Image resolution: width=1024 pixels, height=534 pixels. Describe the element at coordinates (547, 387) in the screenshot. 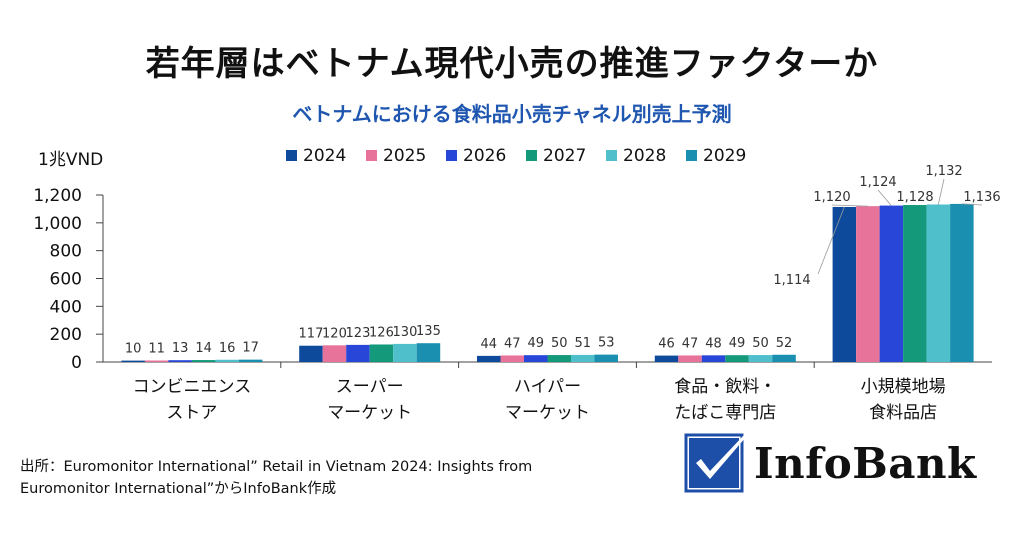

I see `x-category-label: ハイパー` at that location.